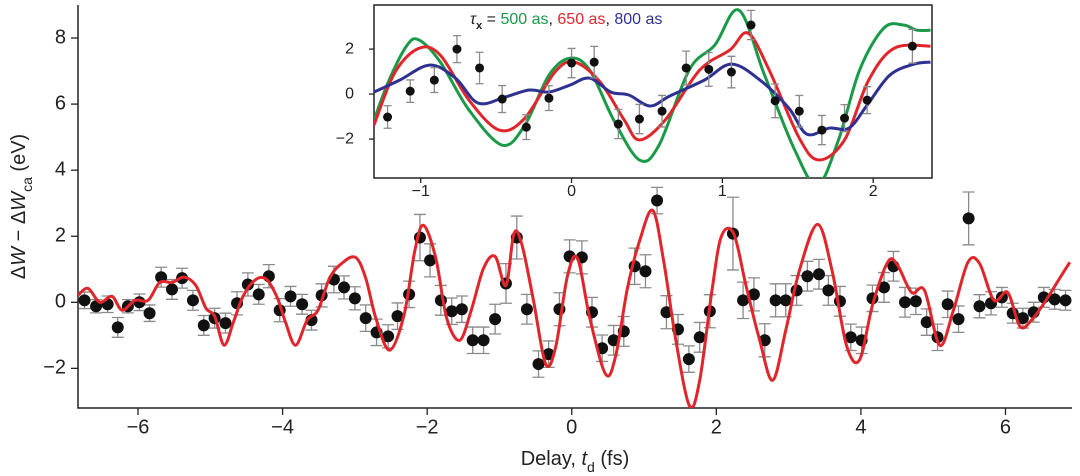 This screenshot has height=476, width=1080. I want to click on x-tick-label: 0, so click(571, 427).